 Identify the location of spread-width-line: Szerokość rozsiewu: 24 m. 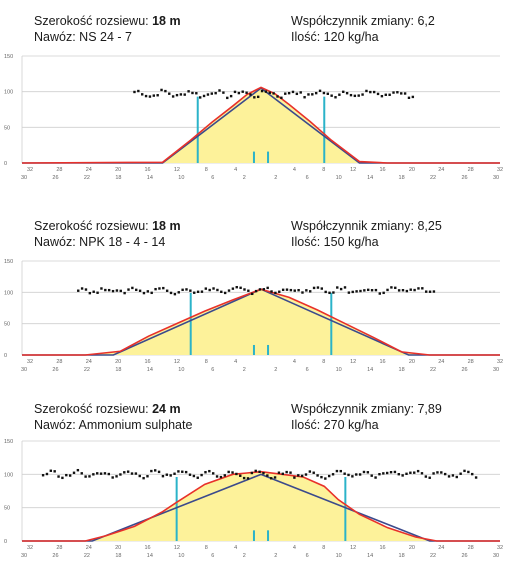
(107, 409).